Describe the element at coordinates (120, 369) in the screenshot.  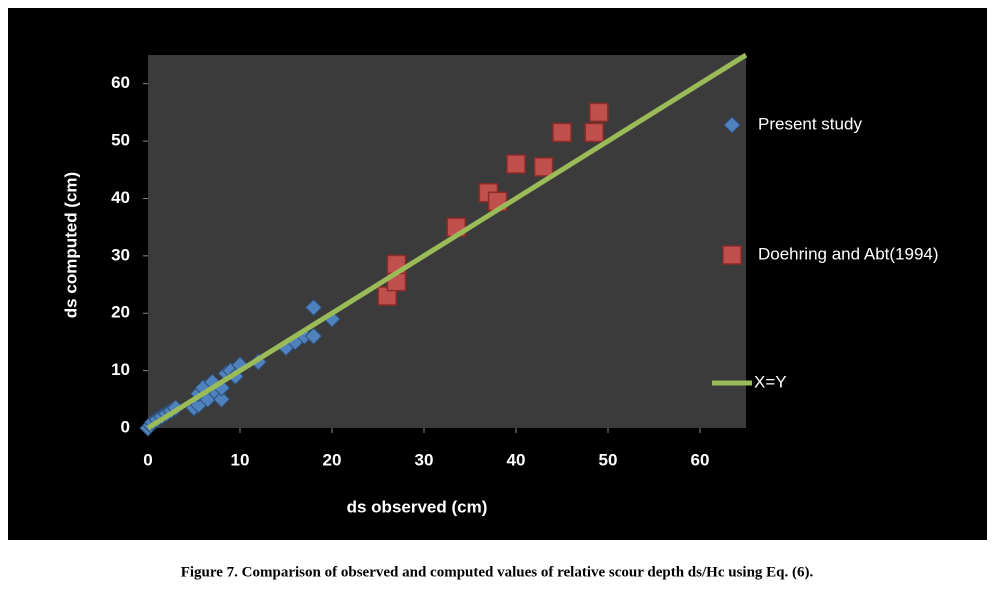
I see `y-tick-label: 10` at that location.